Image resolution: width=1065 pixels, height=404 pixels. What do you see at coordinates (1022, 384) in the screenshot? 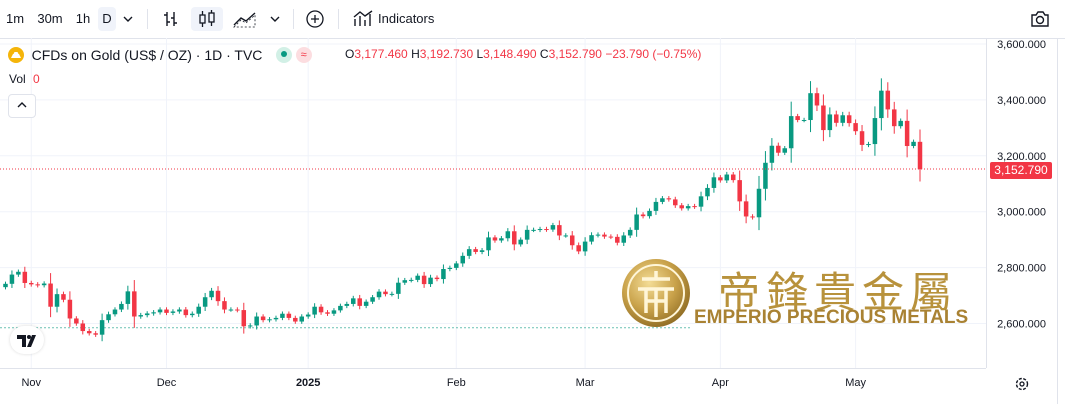
I see `gear-icon` at bounding box center [1022, 384].